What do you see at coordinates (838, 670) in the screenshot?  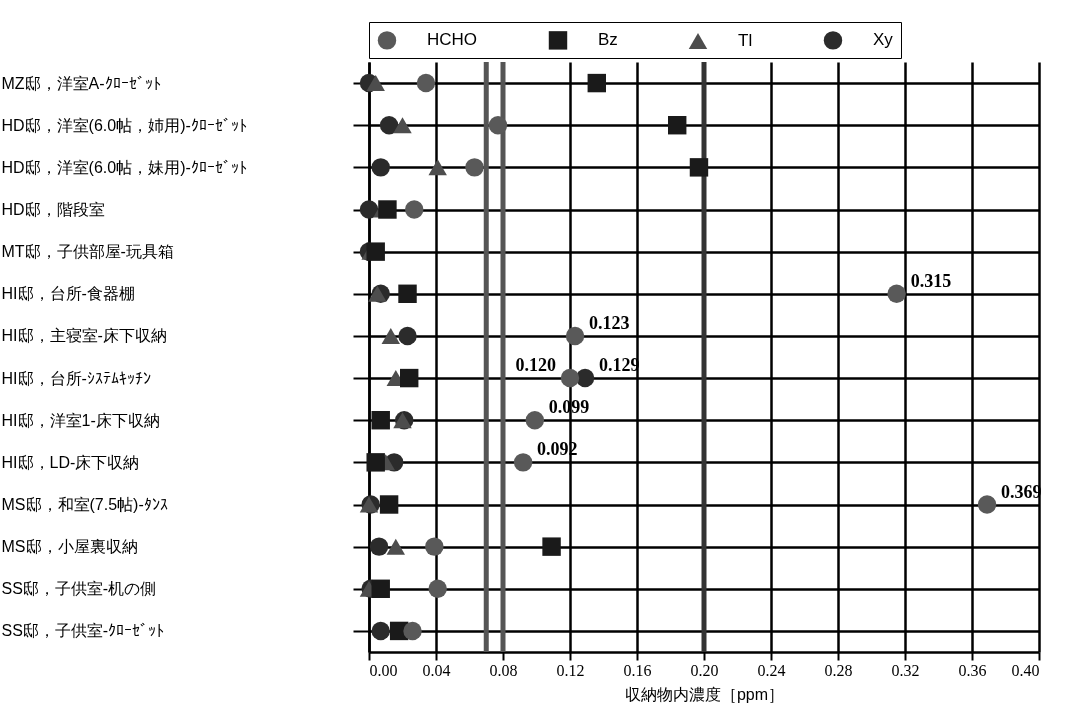 I see `x-tick-label: 0.28` at bounding box center [838, 670].